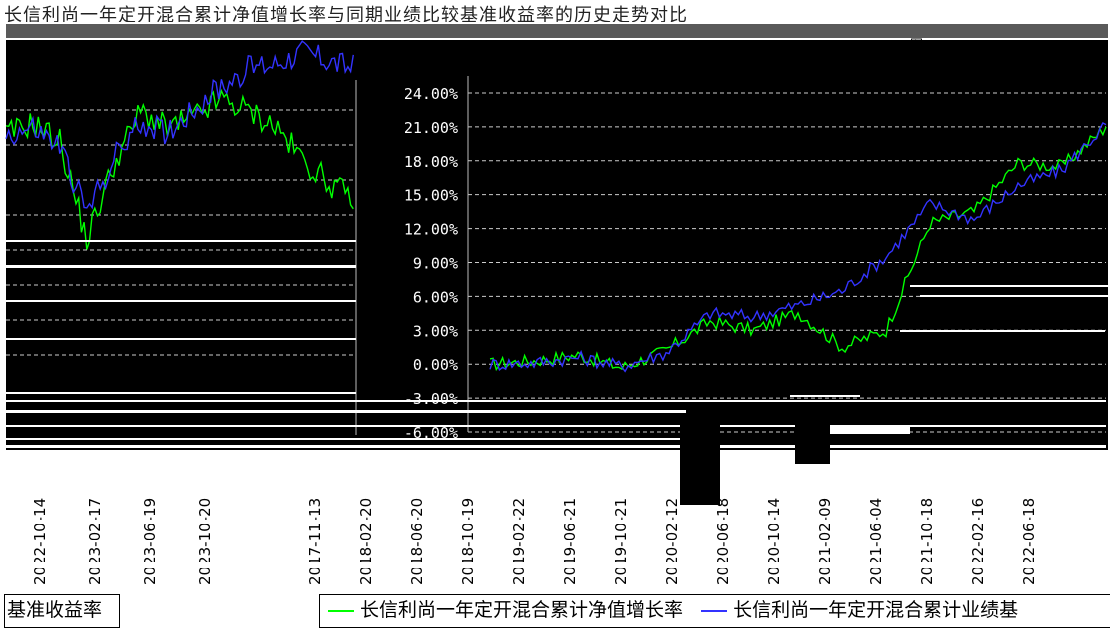 The height and width of the screenshot is (631, 1112). I want to click on legend-left-label: 基准收益率, so click(55, 610).